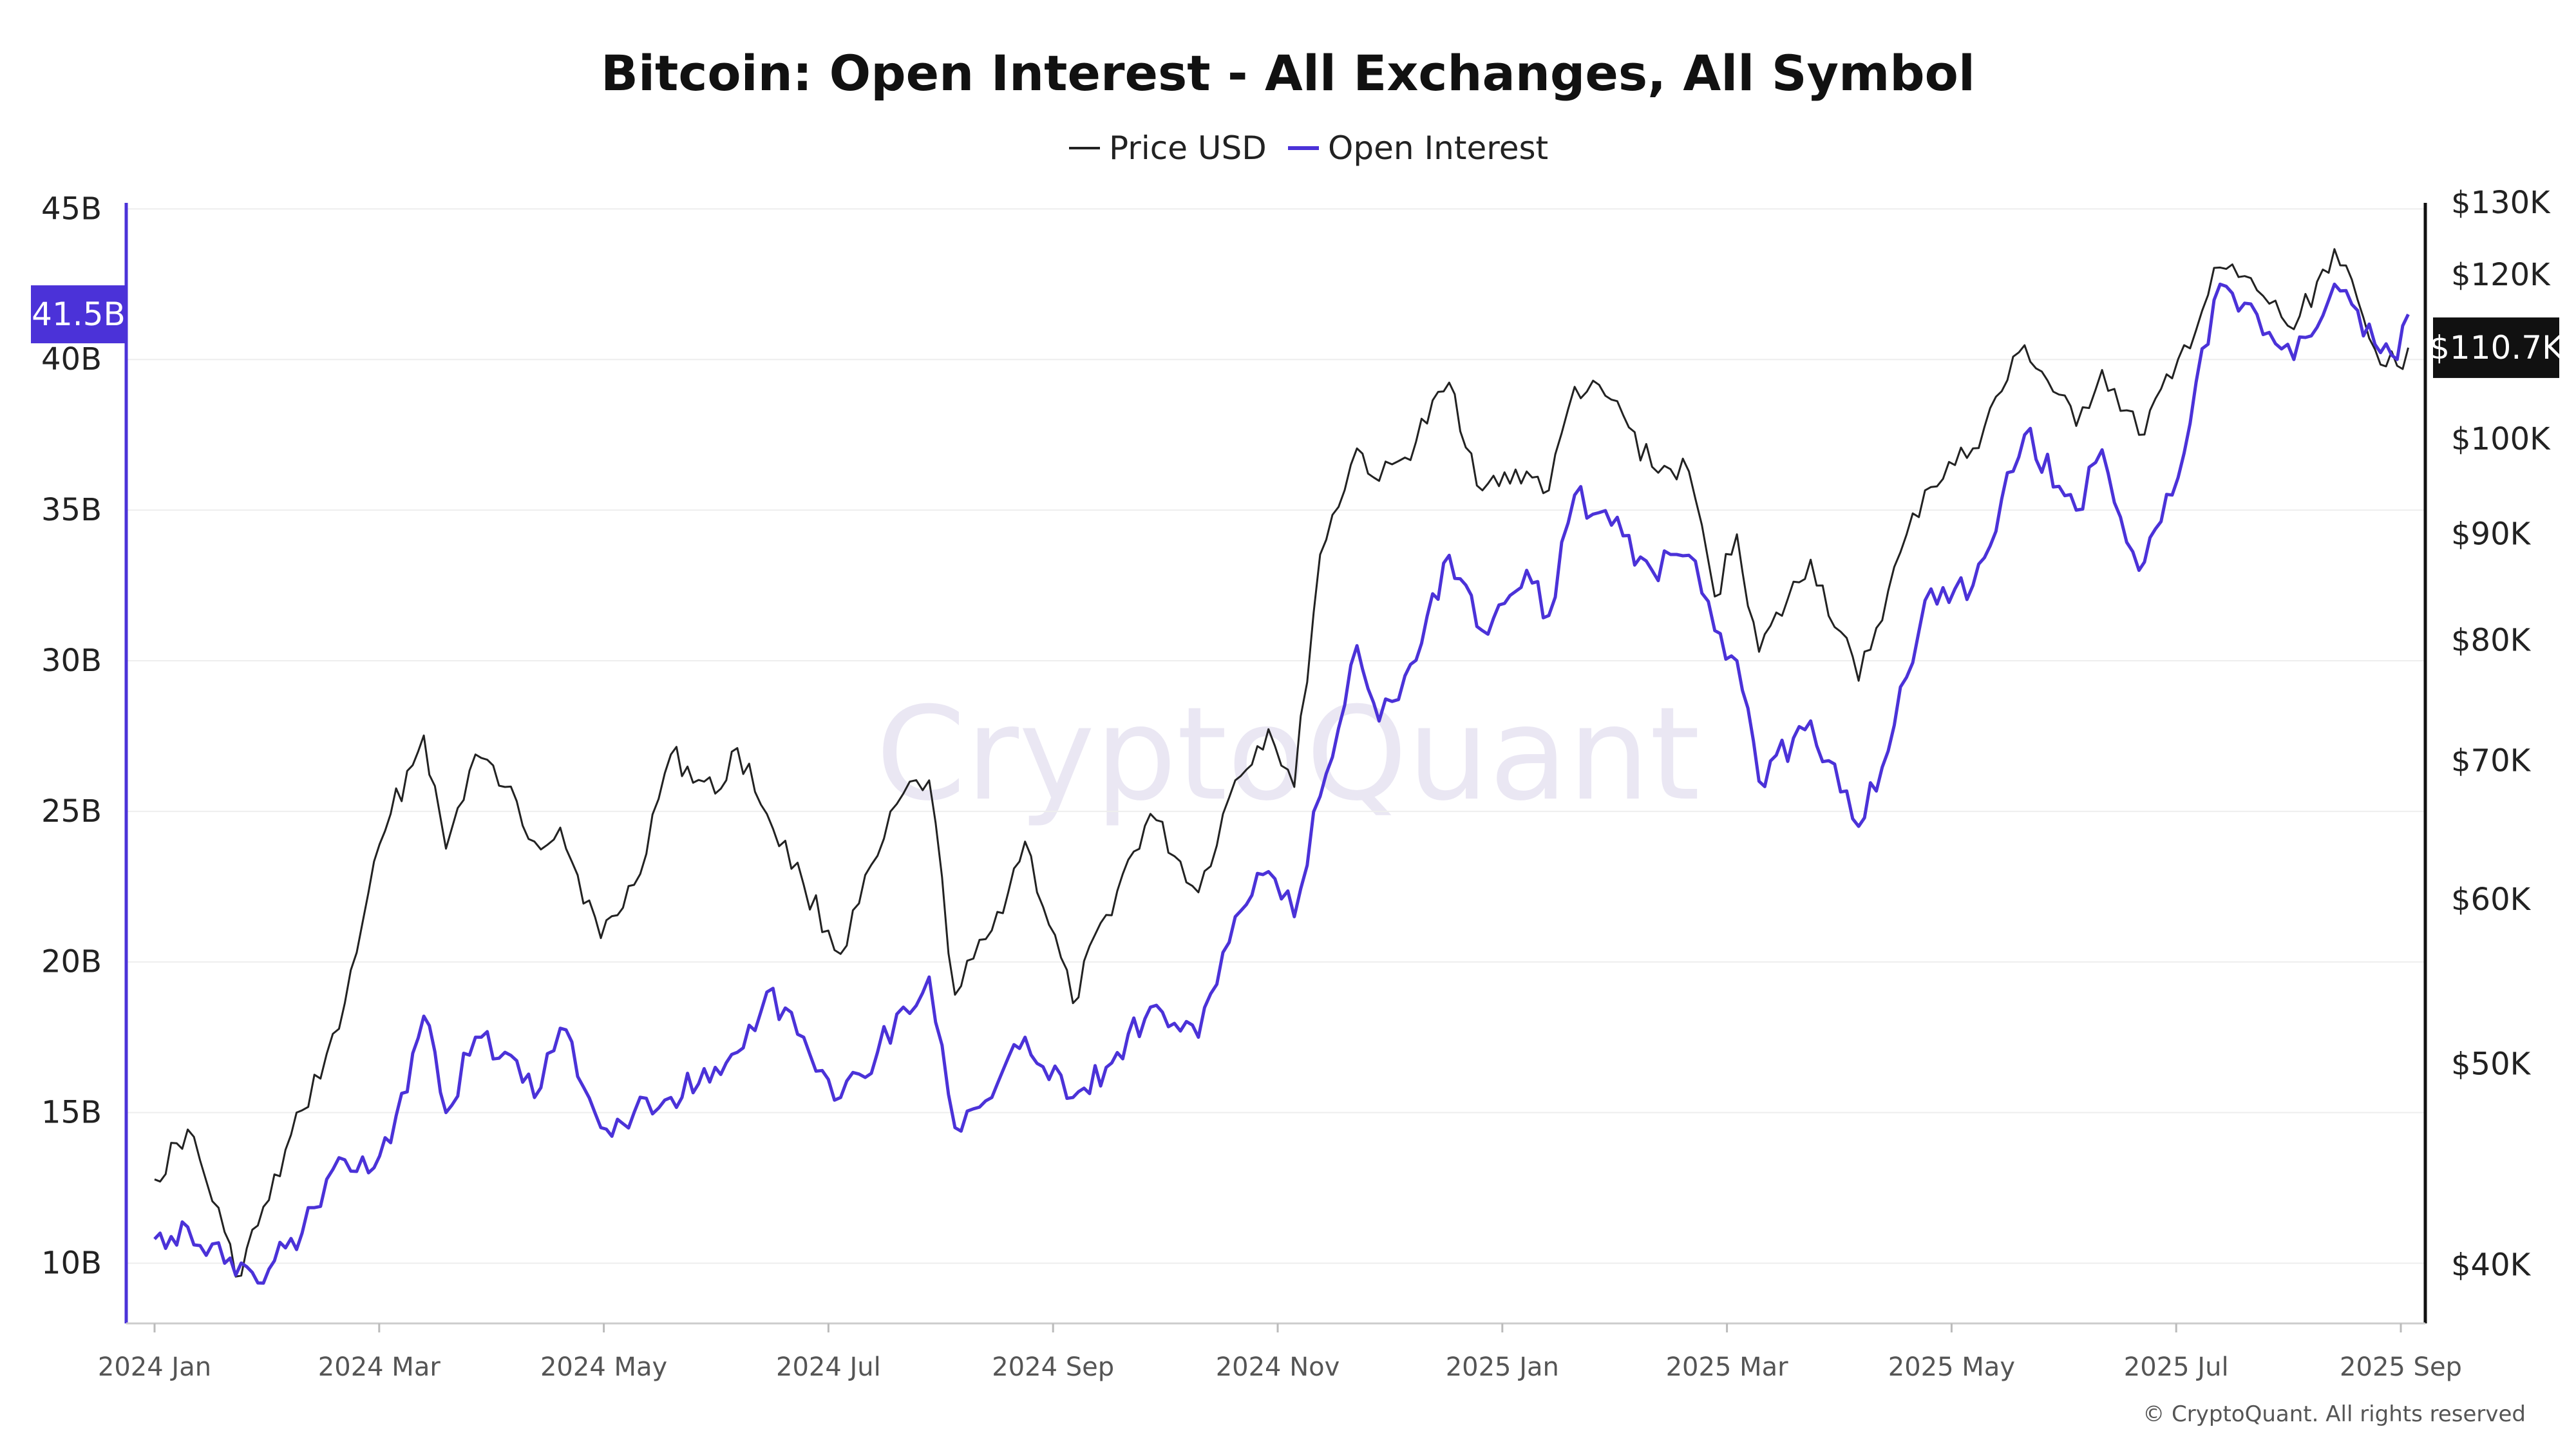 The width and height of the screenshot is (2576, 1449). I want to click on right-tick-label: $60K, so click(2491, 900).